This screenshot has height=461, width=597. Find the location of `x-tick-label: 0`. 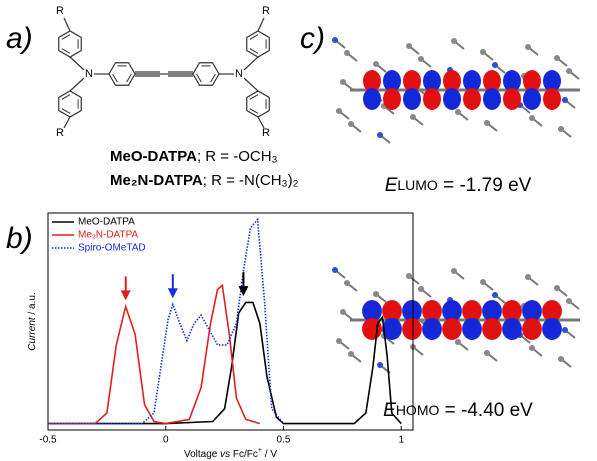

x-tick-label: 0 is located at coordinates (166, 440).